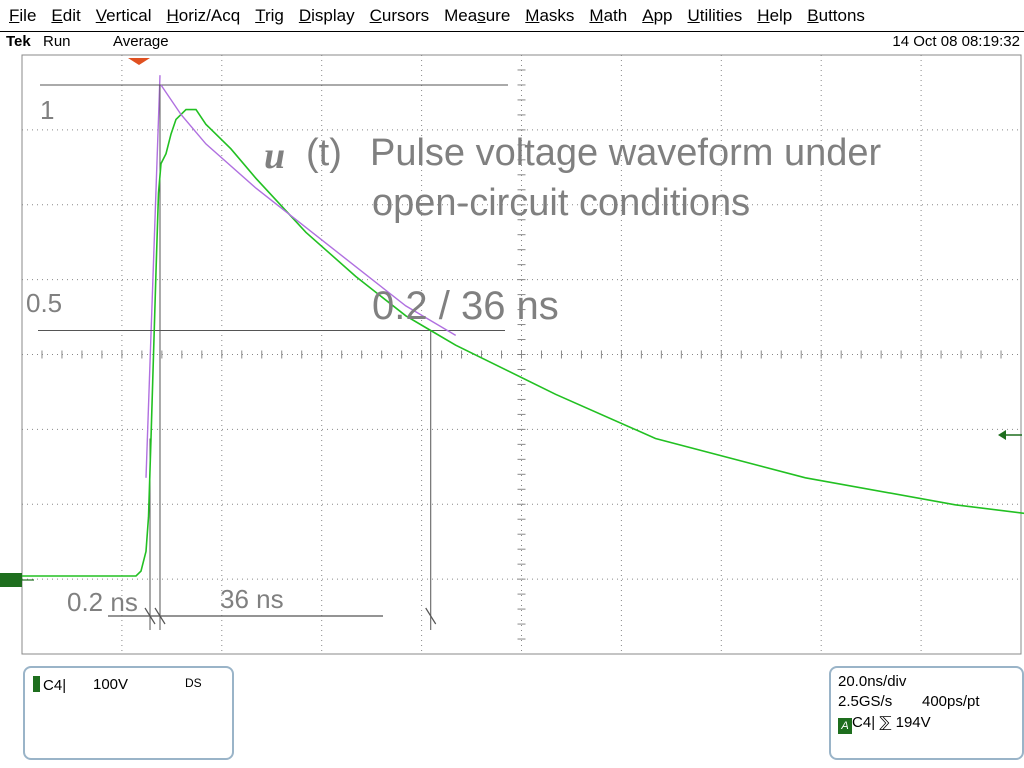 The width and height of the screenshot is (1024, 768). I want to click on level-label-1: 1, so click(47, 110).